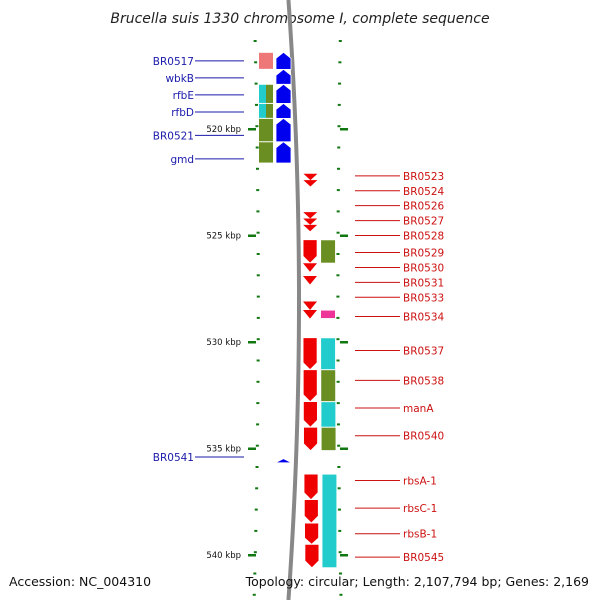 The width and height of the screenshot is (600, 600). What do you see at coordinates (423, 237) in the screenshot?
I see `gene-label: BR0528` at bounding box center [423, 237].